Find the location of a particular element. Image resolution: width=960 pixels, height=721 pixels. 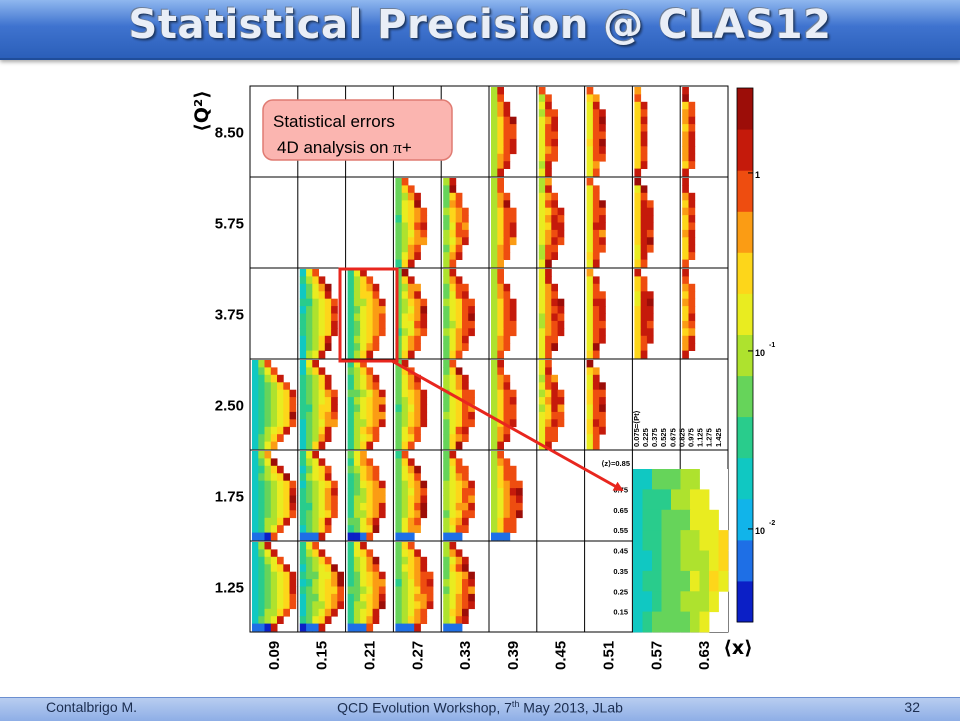

x-tick-label: 0.21 is located at coordinates (370, 655).